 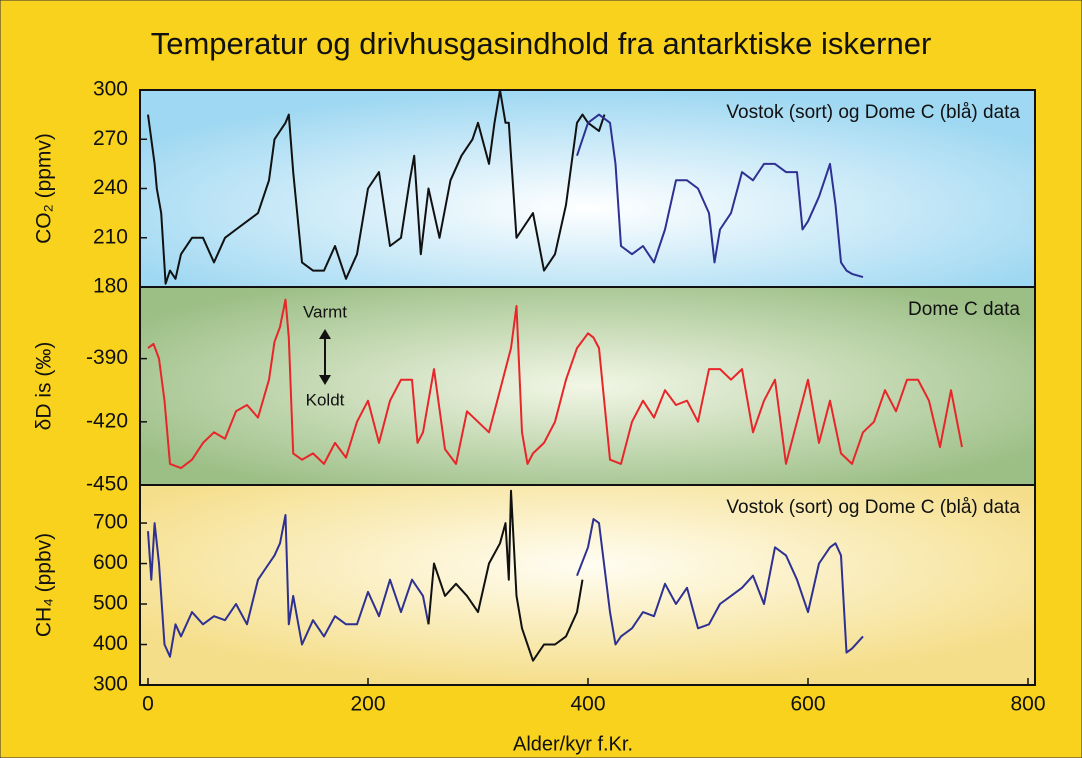 I want to click on y-tick-label: -390, so click(x=107, y=357).